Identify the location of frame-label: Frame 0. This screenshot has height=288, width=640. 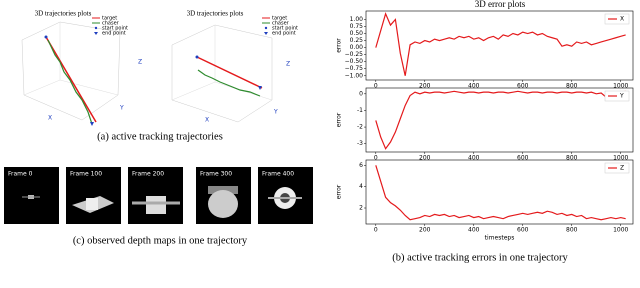
(20, 174).